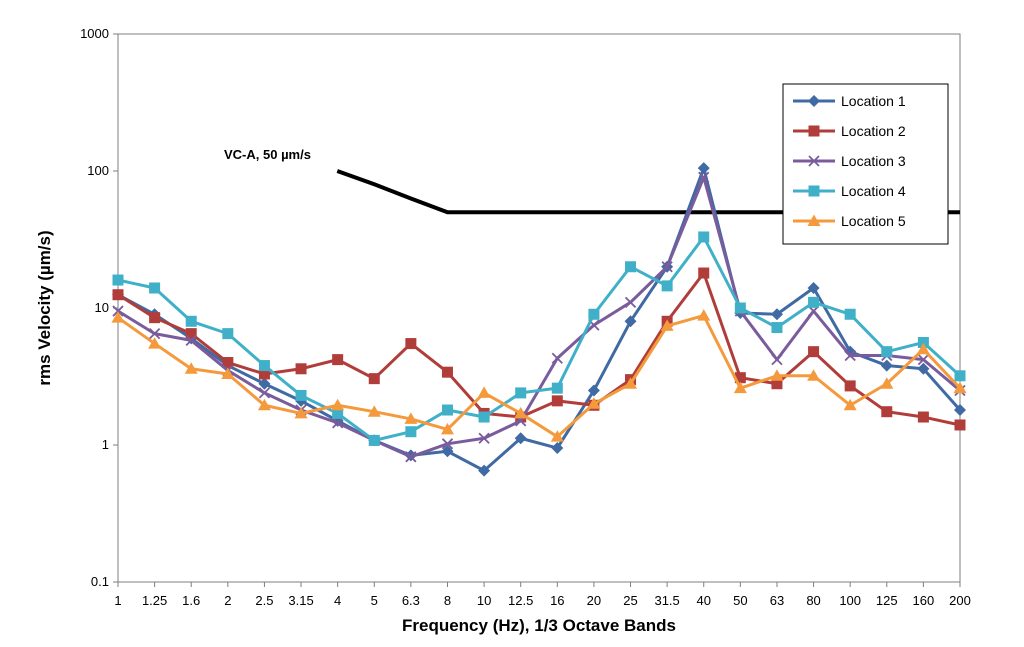  I want to click on legend-item: Location 1, so click(849, 101).